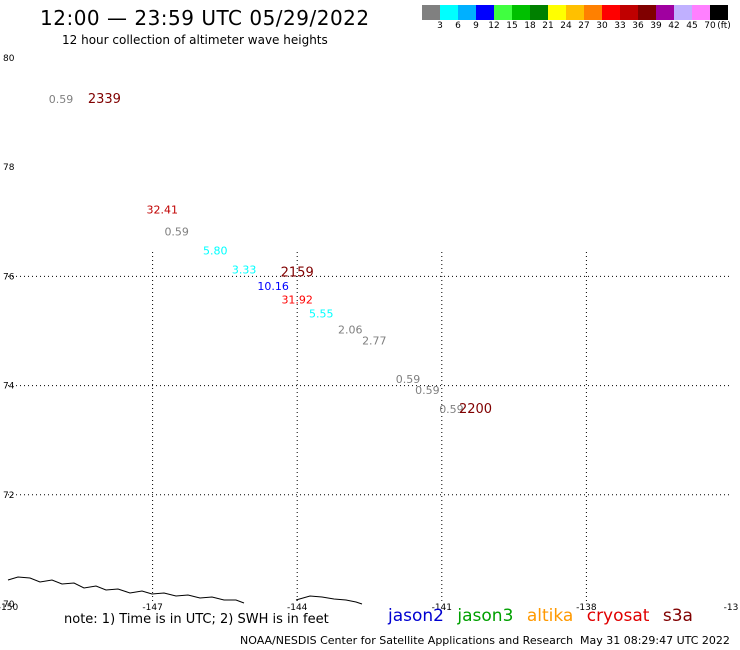  Describe the element at coordinates (710, 26) in the screenshot. I see `scale-label: 70` at that location.